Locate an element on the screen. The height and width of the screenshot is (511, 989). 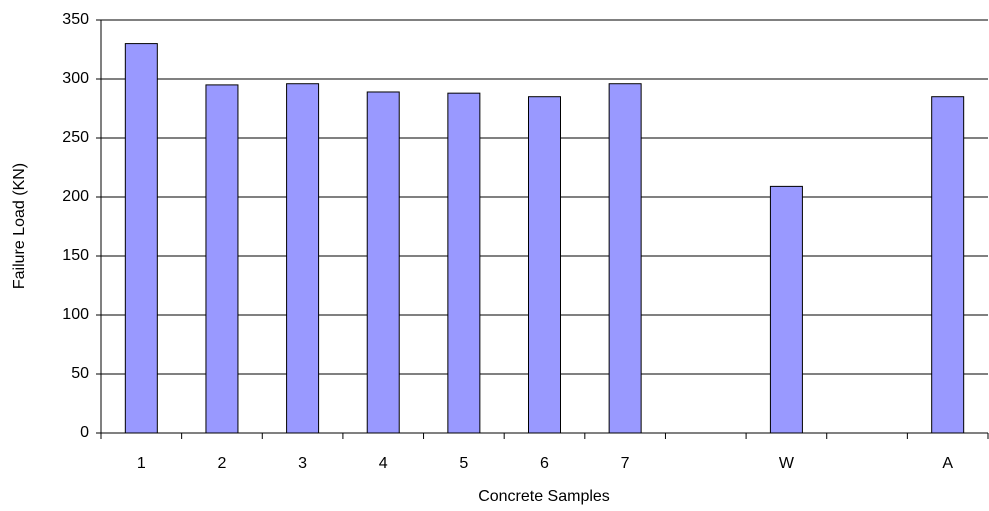
x-tick-label: 2 is located at coordinates (222, 463).